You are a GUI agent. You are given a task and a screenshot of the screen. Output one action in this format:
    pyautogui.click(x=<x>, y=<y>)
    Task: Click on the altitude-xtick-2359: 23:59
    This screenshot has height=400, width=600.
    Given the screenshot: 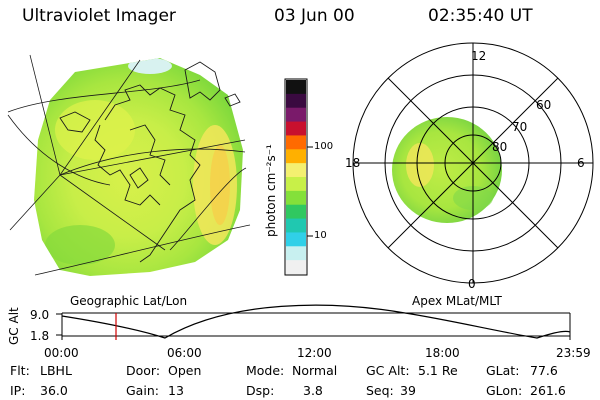 What is the action you would take?
    pyautogui.click(x=573, y=353)
    